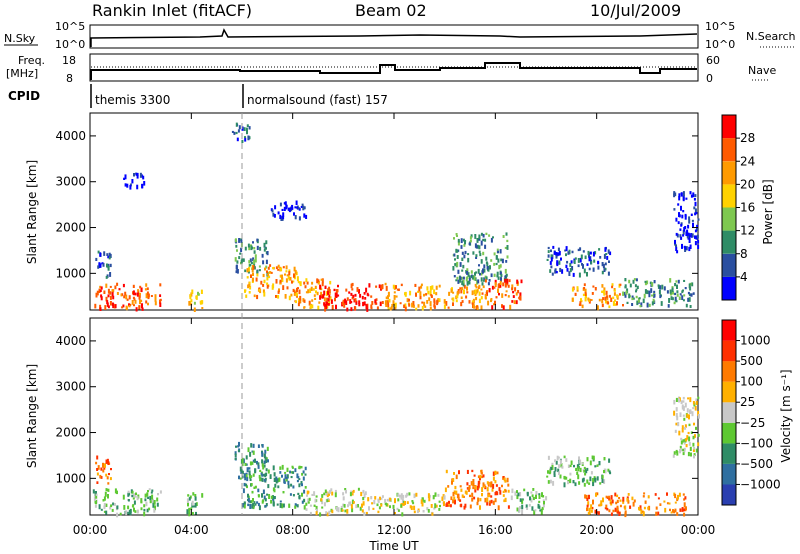 The width and height of the screenshot is (800, 554). I want to click on colorbar-segment, so click(729, 351).